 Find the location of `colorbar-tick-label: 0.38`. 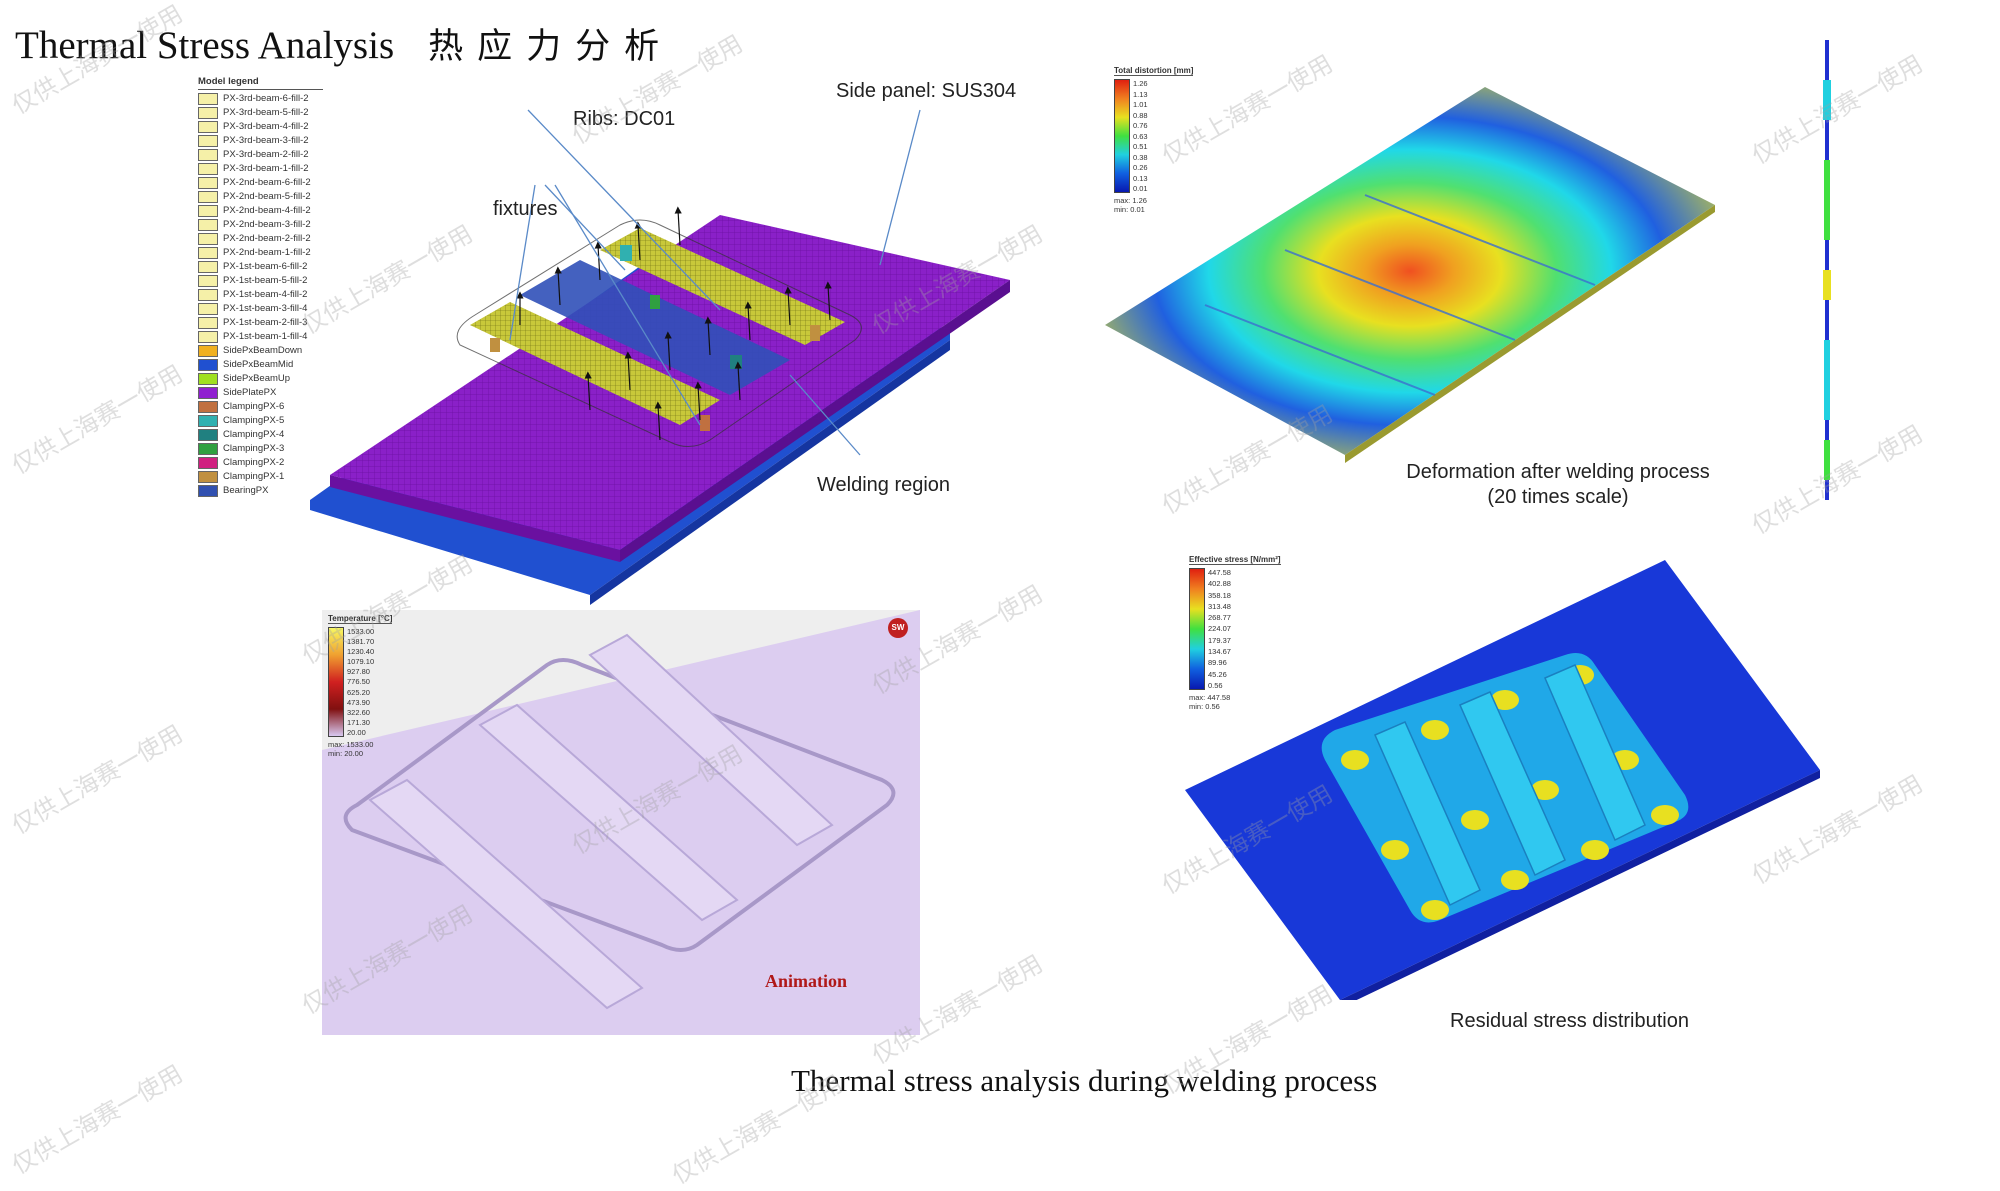

colorbar-tick-label: 0.38 is located at coordinates (1140, 157).